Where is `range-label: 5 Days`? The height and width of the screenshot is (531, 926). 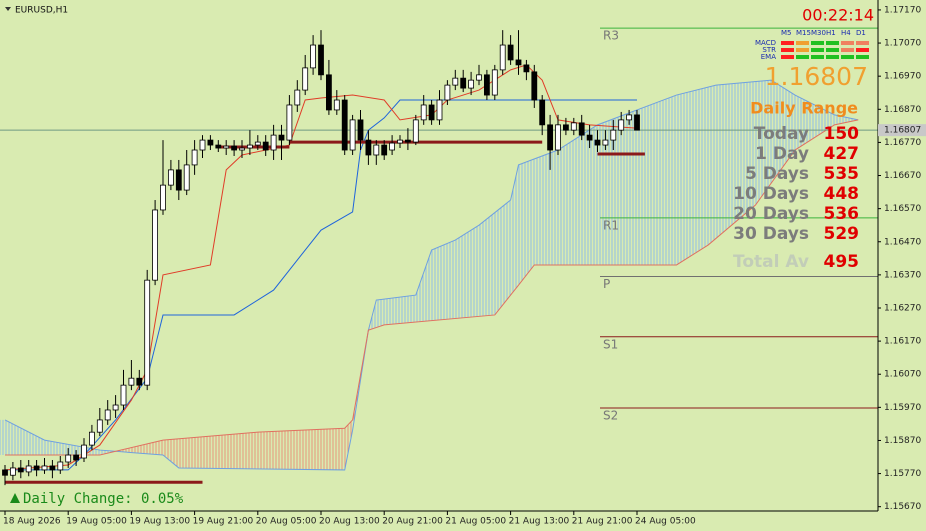
range-label: 5 Days is located at coordinates (777, 174).